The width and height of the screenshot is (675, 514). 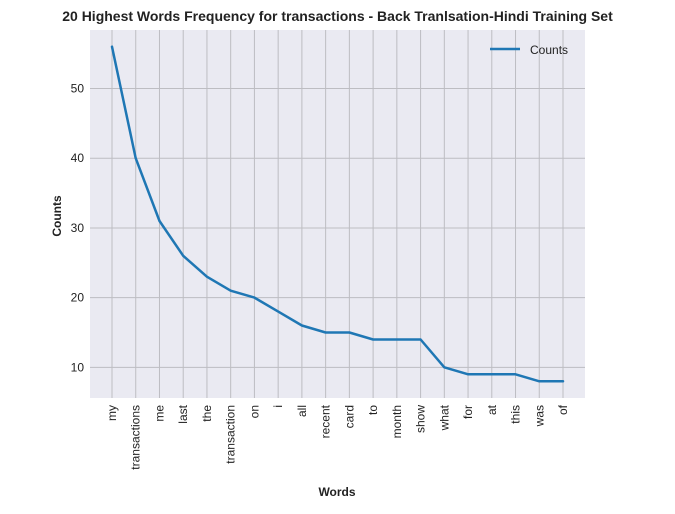 I want to click on x-tick-label: last, so click(x=183, y=413).